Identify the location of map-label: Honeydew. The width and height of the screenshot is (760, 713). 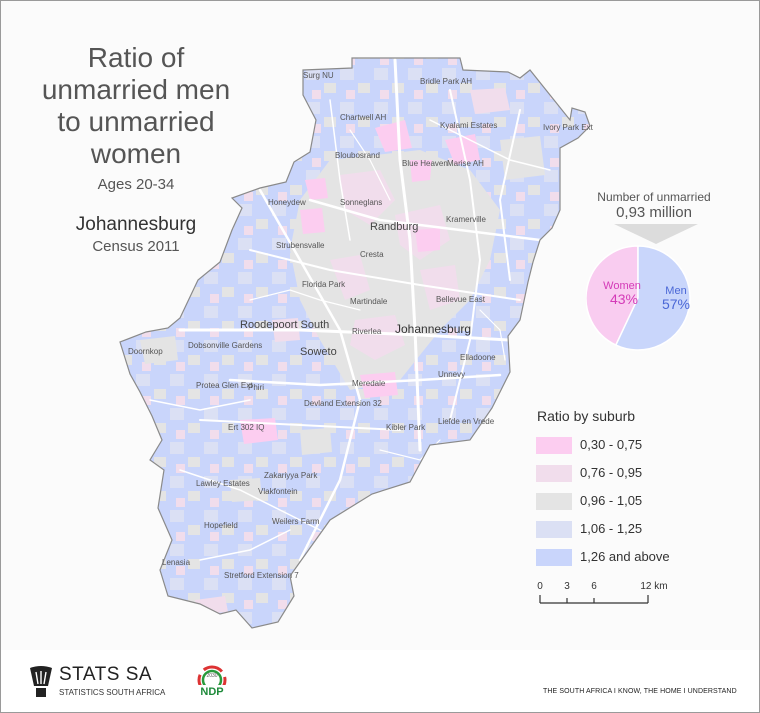
(287, 202).